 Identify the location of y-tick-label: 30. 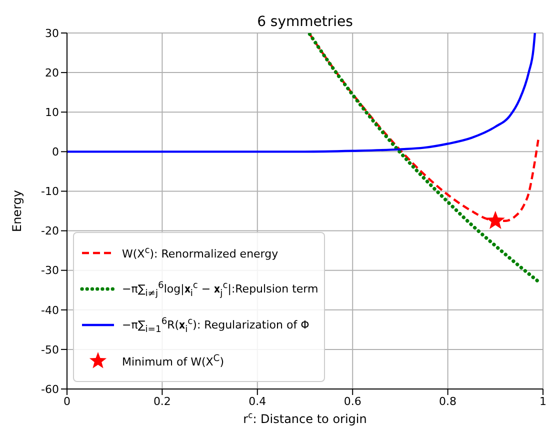
(52, 33).